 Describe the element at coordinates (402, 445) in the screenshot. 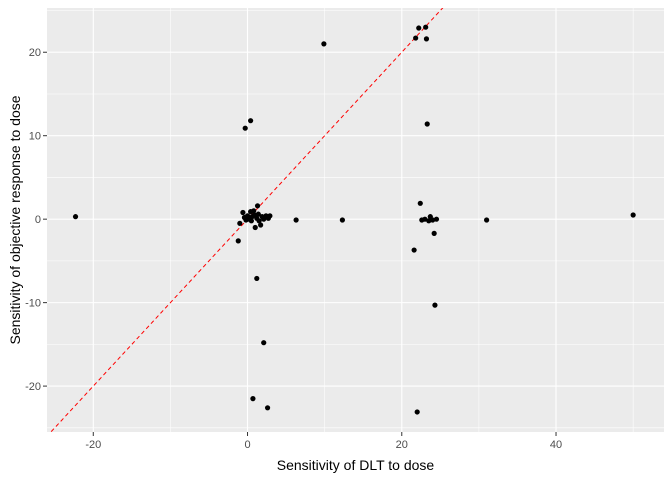

I see `x-tick-label: 20` at that location.